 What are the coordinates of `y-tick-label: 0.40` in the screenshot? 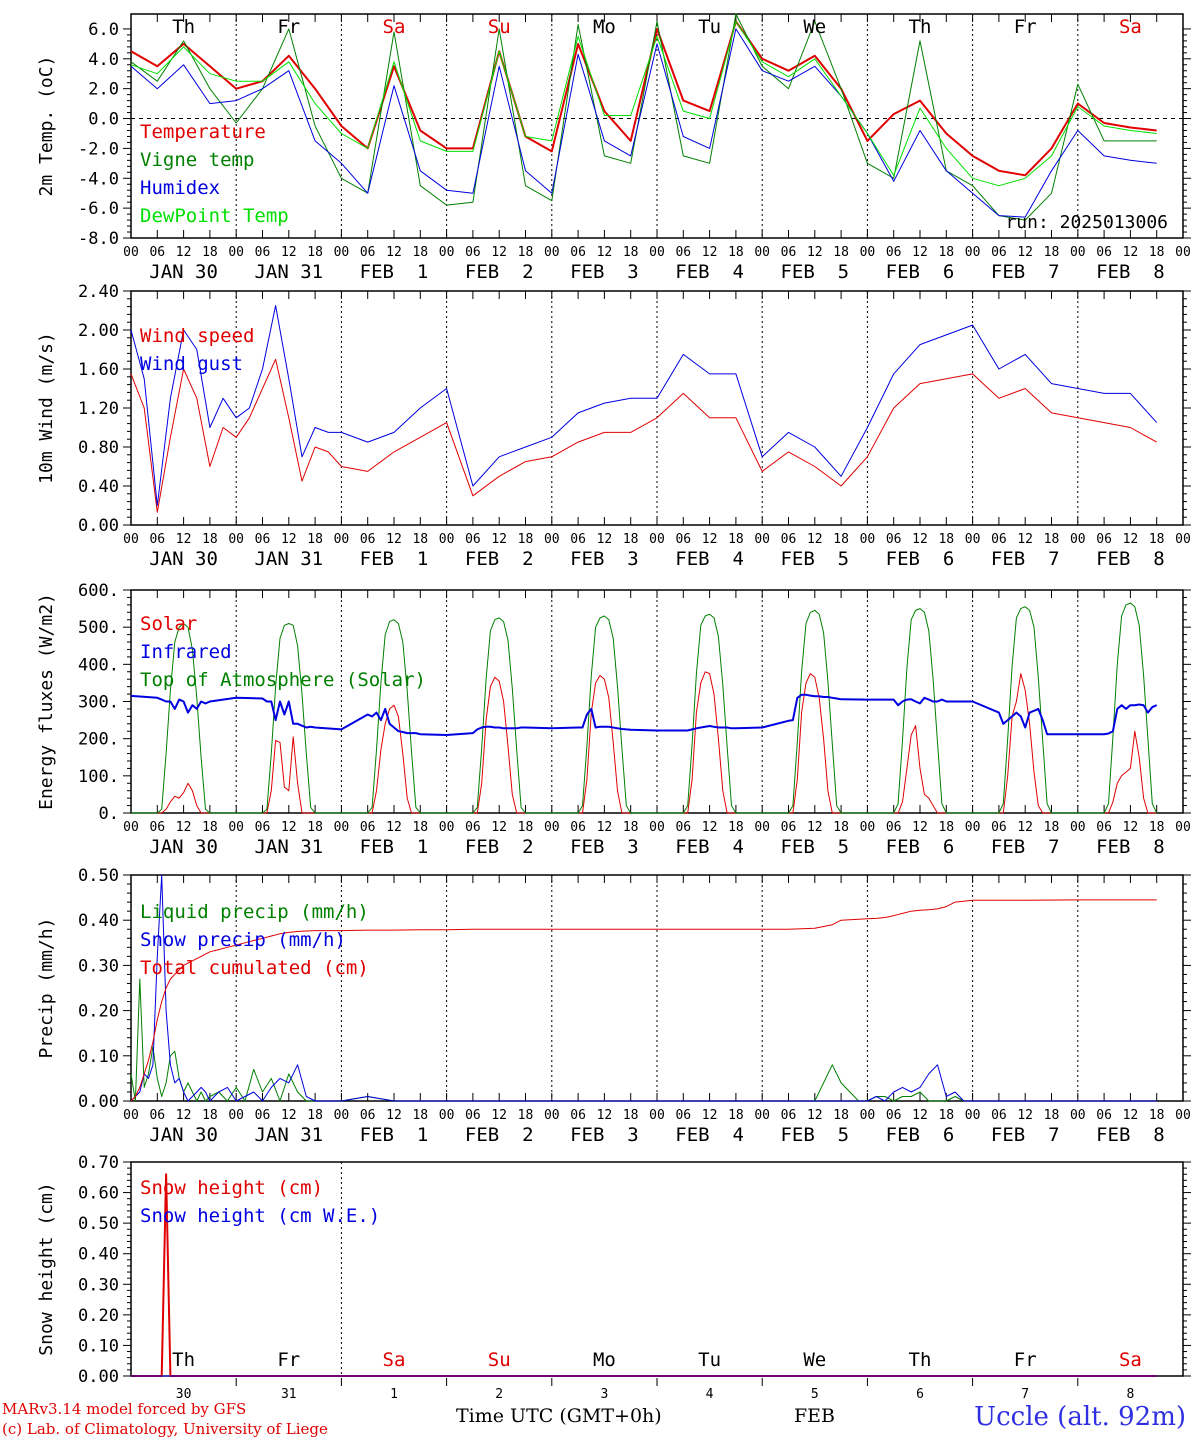 It's located at (98, 921).